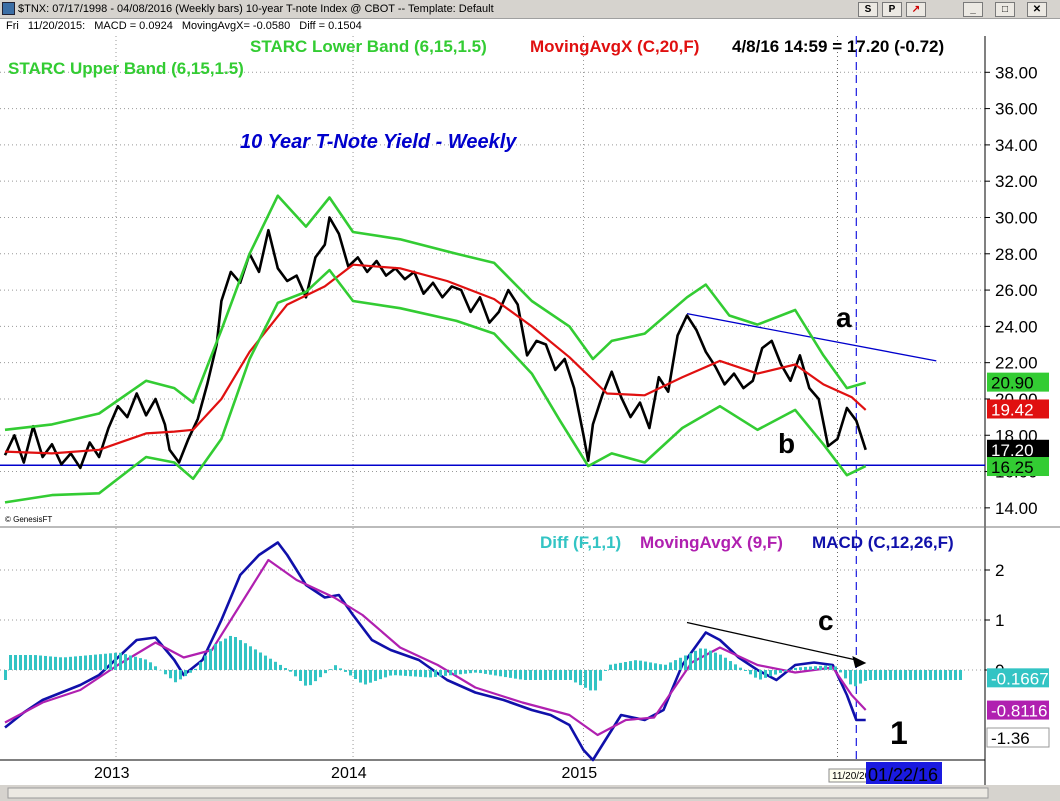 Image resolution: width=1060 pixels, height=801 pixels. Describe the element at coordinates (1016, 181) in the screenshot. I see `y-tick-label: 32.00` at that location.